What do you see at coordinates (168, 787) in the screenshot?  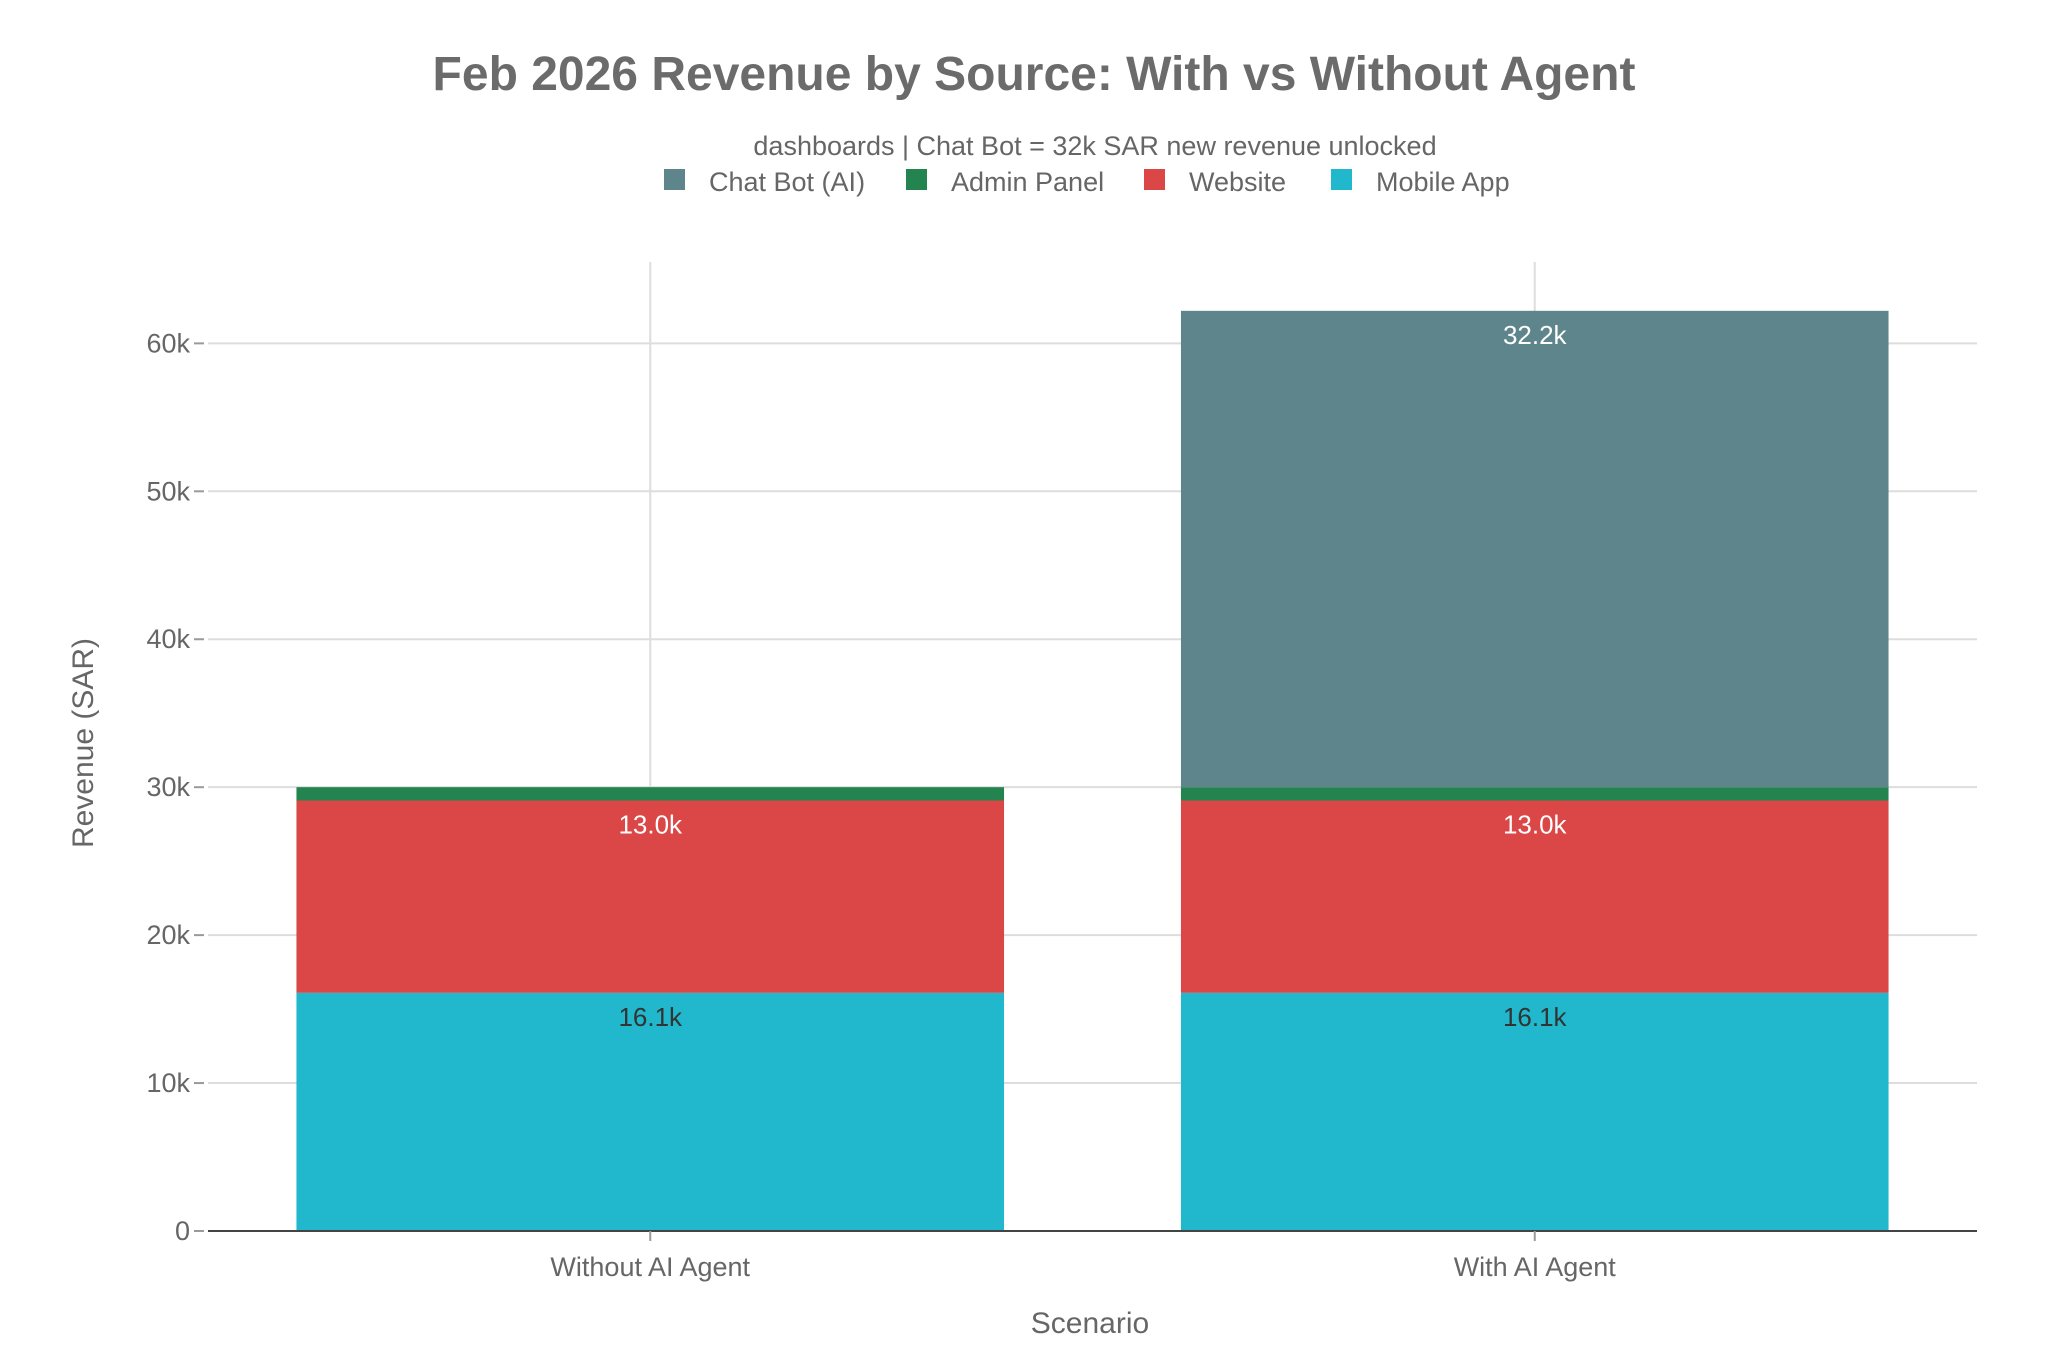 I see `y-tick-label: 30k` at bounding box center [168, 787].